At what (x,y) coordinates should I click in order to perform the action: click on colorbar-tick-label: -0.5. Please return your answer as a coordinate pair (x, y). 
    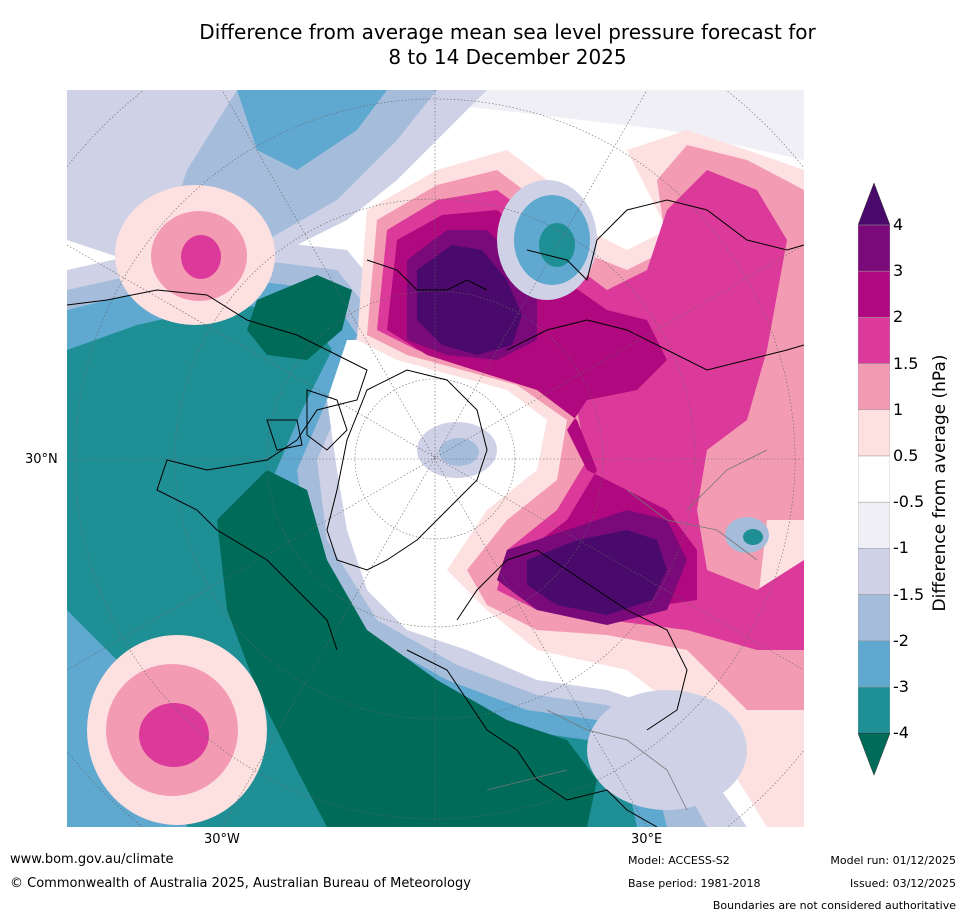
    Looking at the image, I should click on (909, 502).